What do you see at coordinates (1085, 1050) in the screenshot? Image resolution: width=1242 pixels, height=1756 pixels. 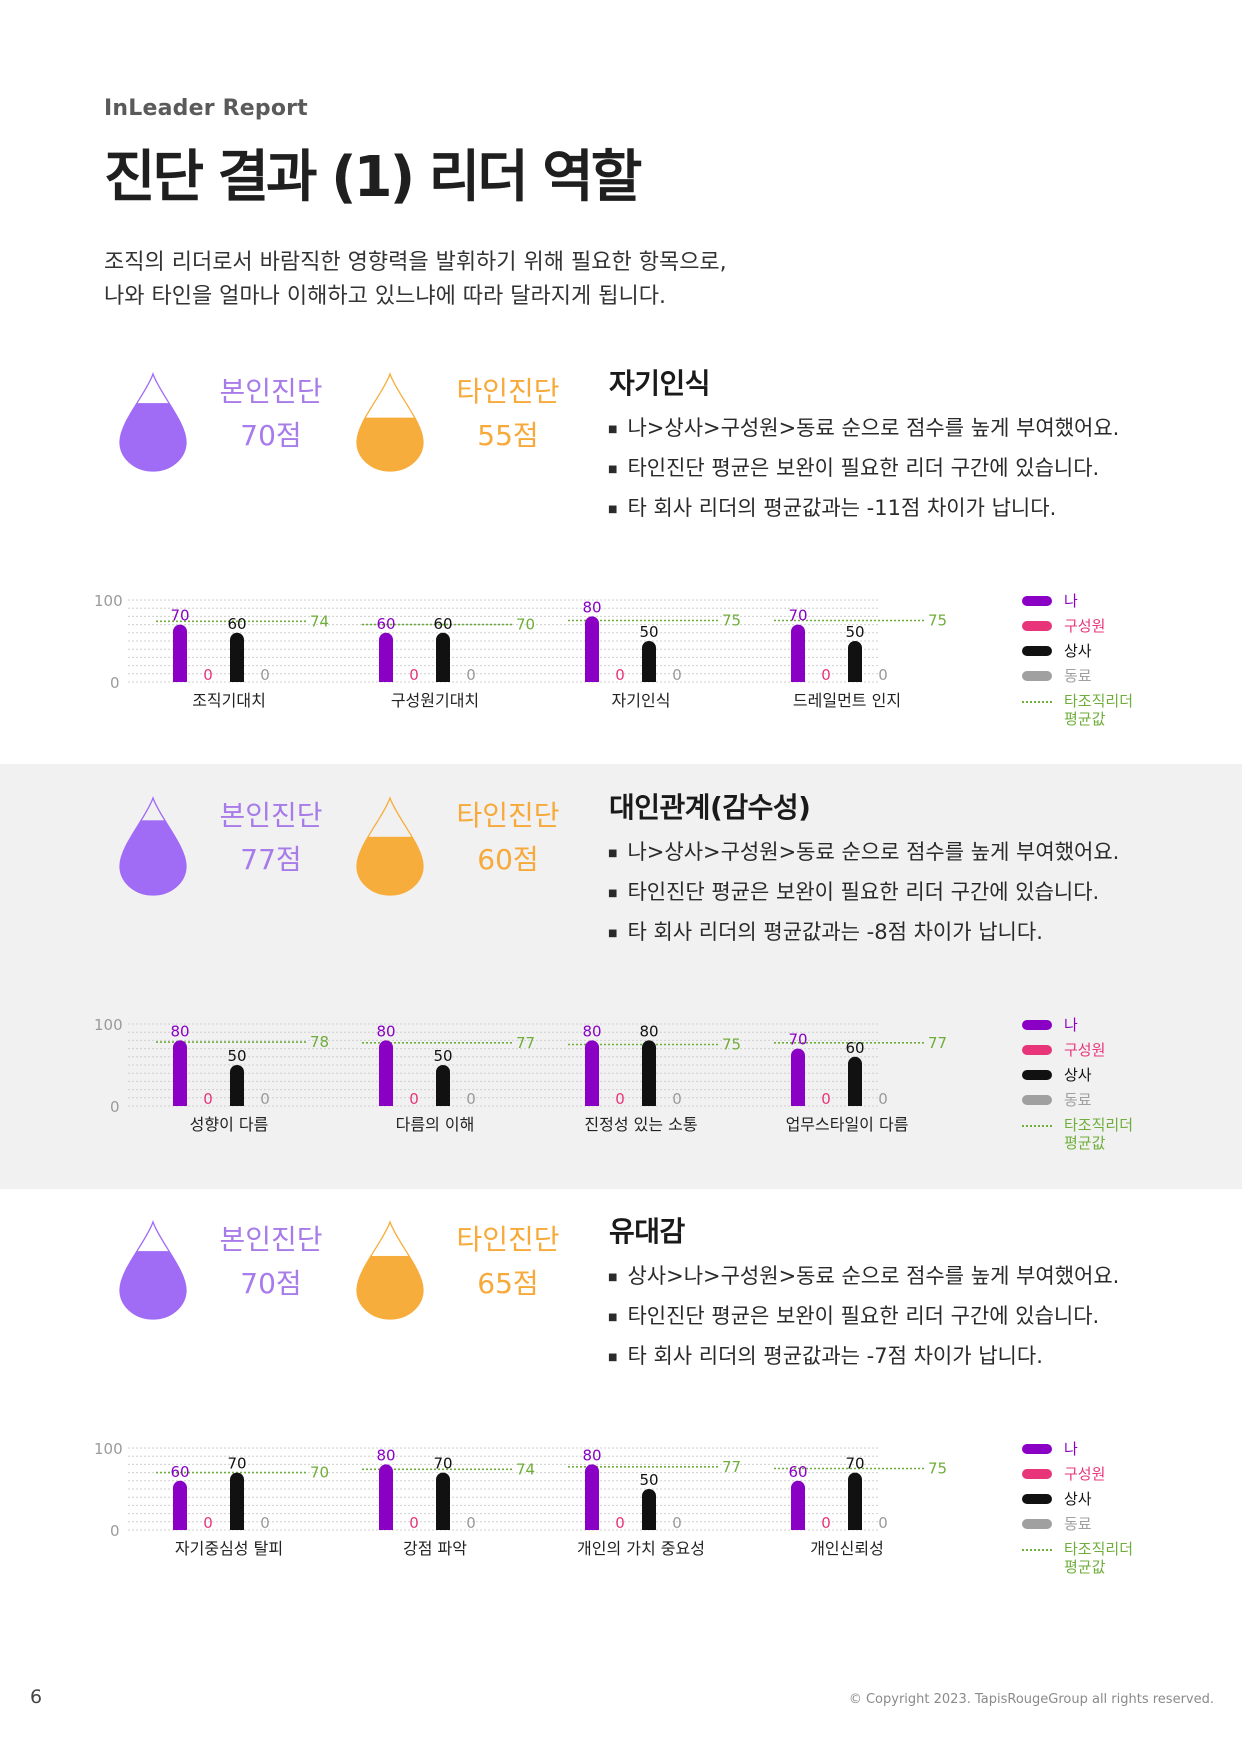 I see `legend-label: 구성원` at bounding box center [1085, 1050].